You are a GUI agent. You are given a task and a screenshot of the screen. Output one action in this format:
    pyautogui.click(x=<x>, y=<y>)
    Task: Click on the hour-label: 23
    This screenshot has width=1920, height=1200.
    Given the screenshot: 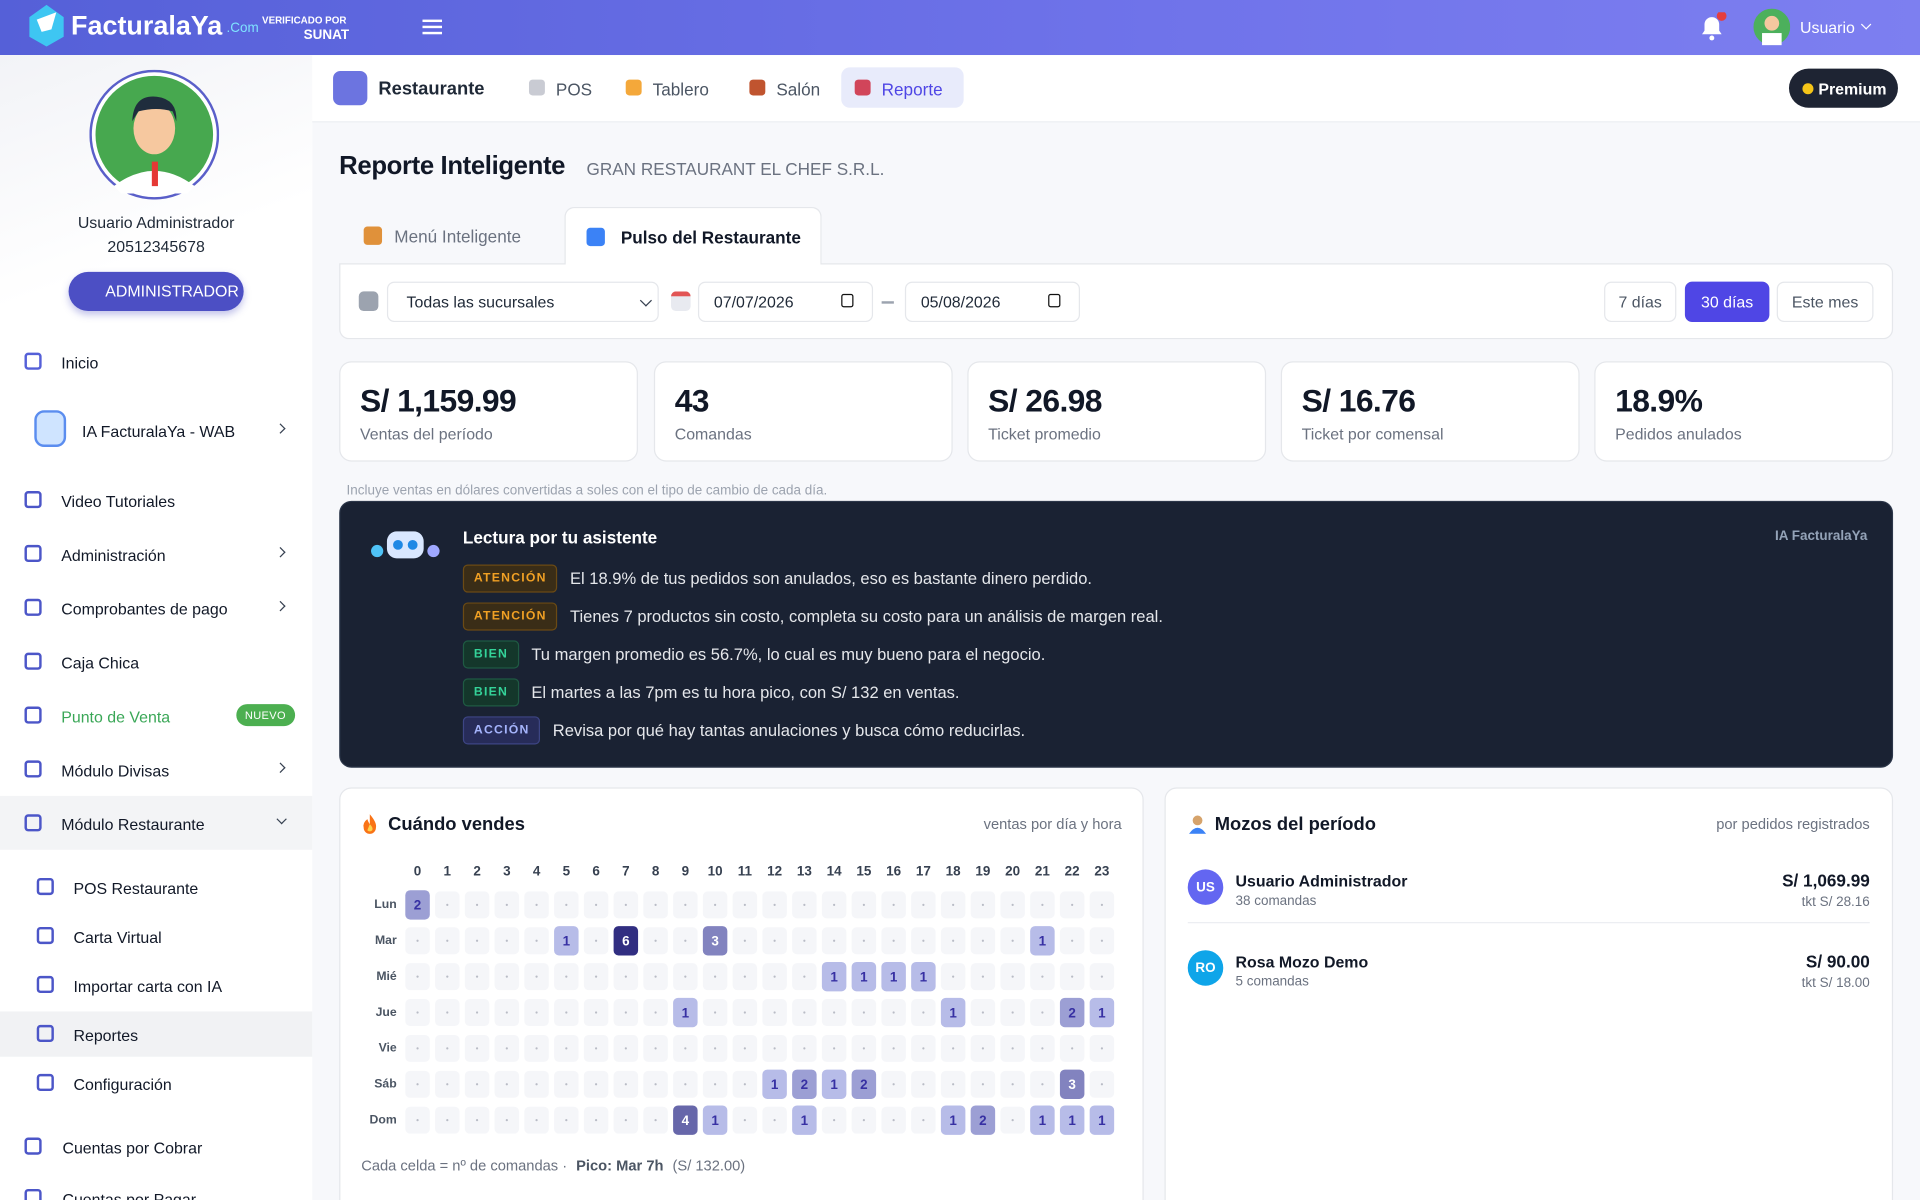 What is the action you would take?
    pyautogui.click(x=1101, y=870)
    